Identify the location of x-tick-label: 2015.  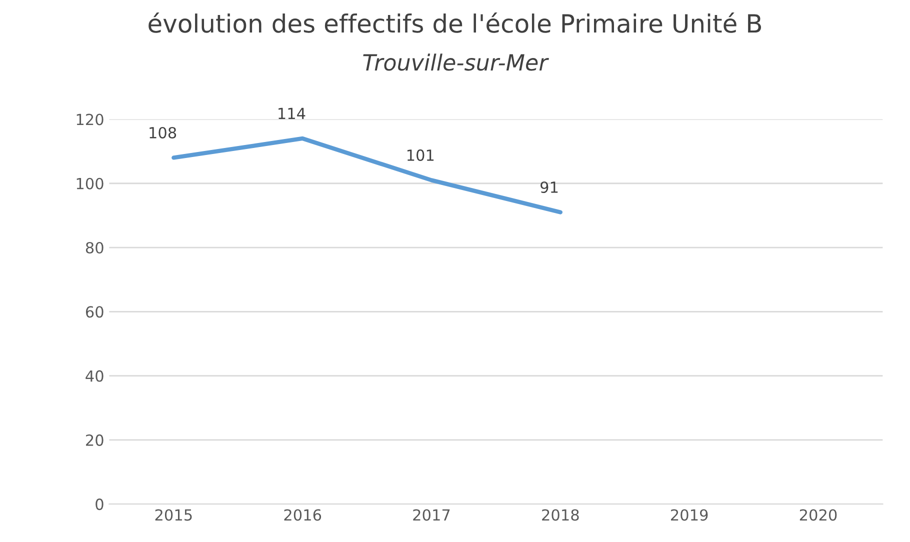
(173, 515).